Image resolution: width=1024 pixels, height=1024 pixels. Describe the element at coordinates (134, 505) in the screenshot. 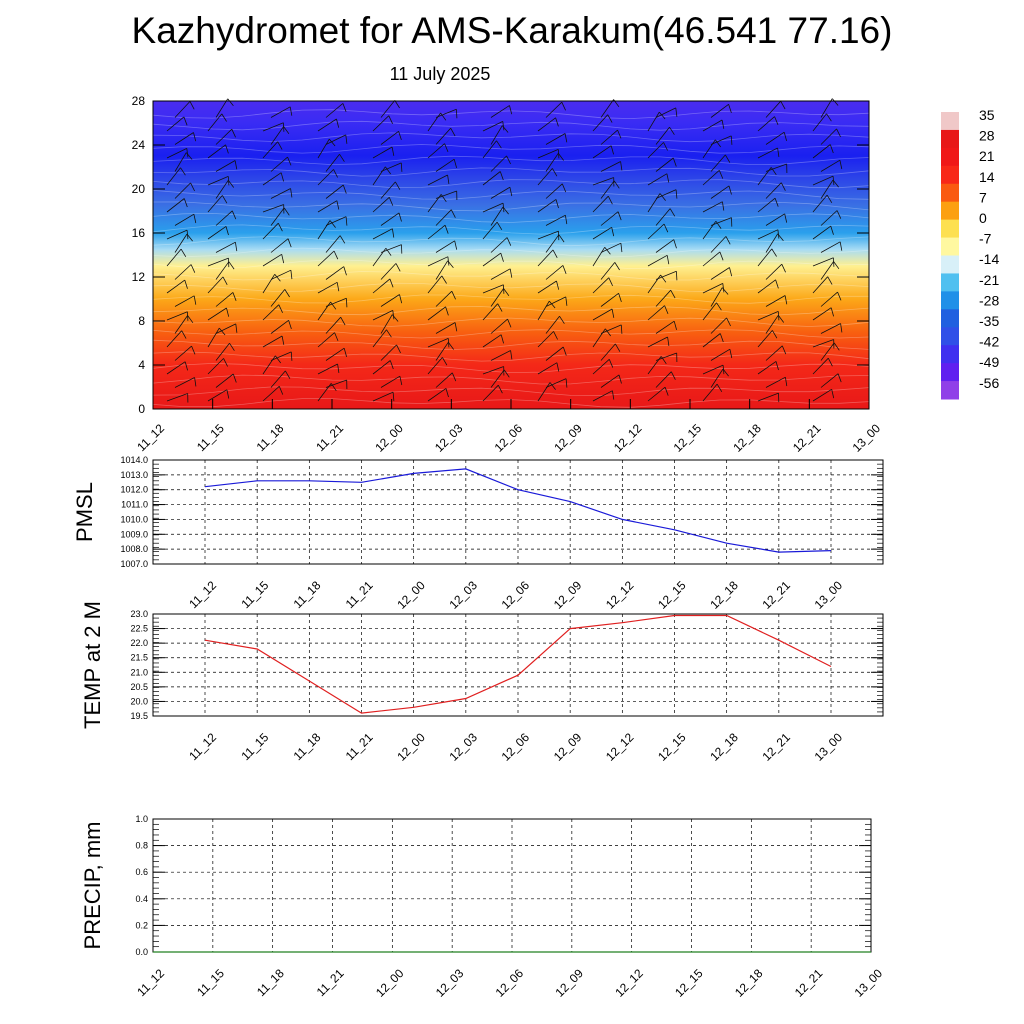

I see `y-tick-label: 1011.0` at that location.